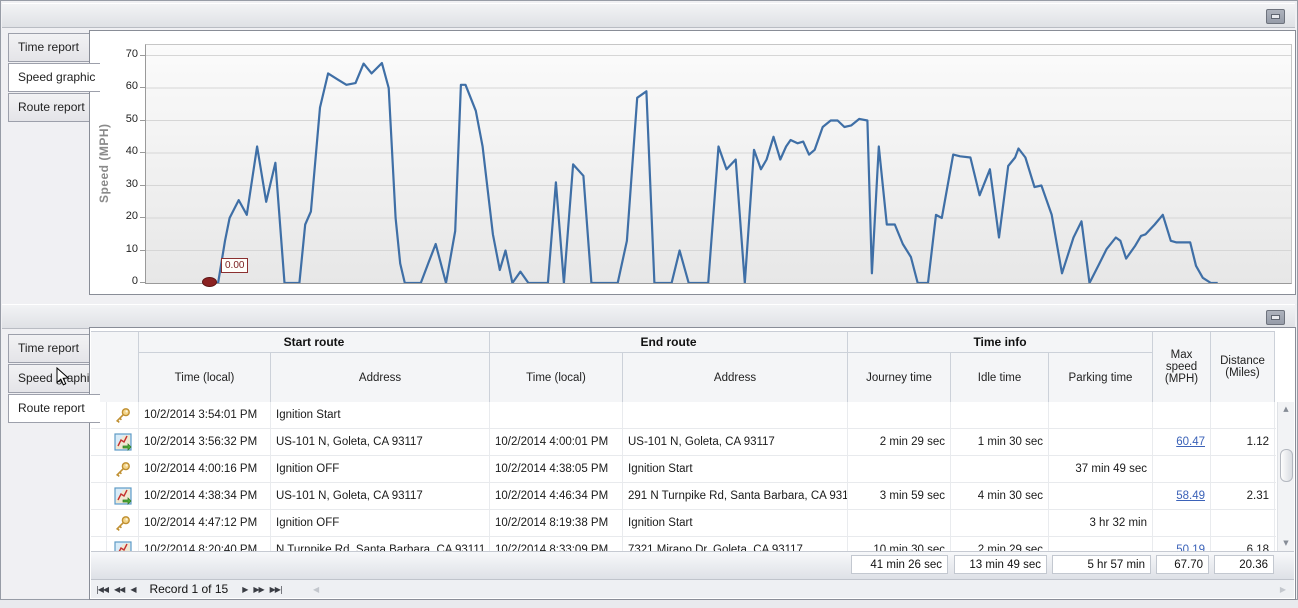 The width and height of the screenshot is (1298, 608). What do you see at coordinates (235, 265) in the screenshot?
I see `chart-annotation: 0.00` at bounding box center [235, 265].